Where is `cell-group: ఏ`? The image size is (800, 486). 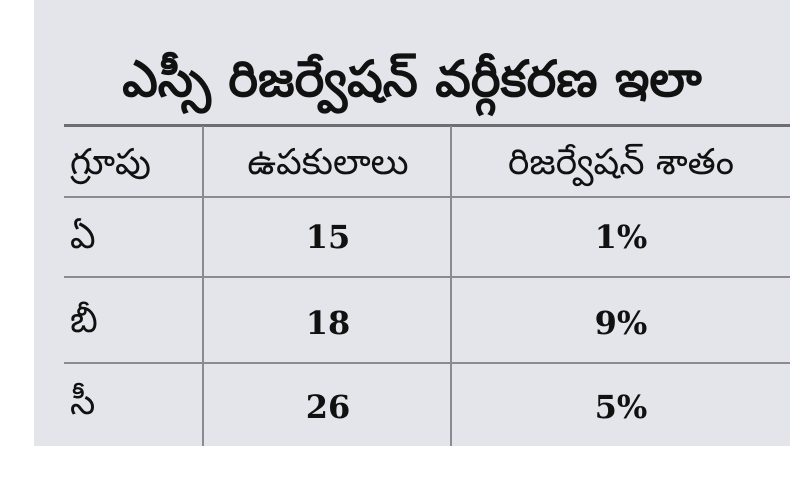
cell-group: ఏ is located at coordinates (83, 236).